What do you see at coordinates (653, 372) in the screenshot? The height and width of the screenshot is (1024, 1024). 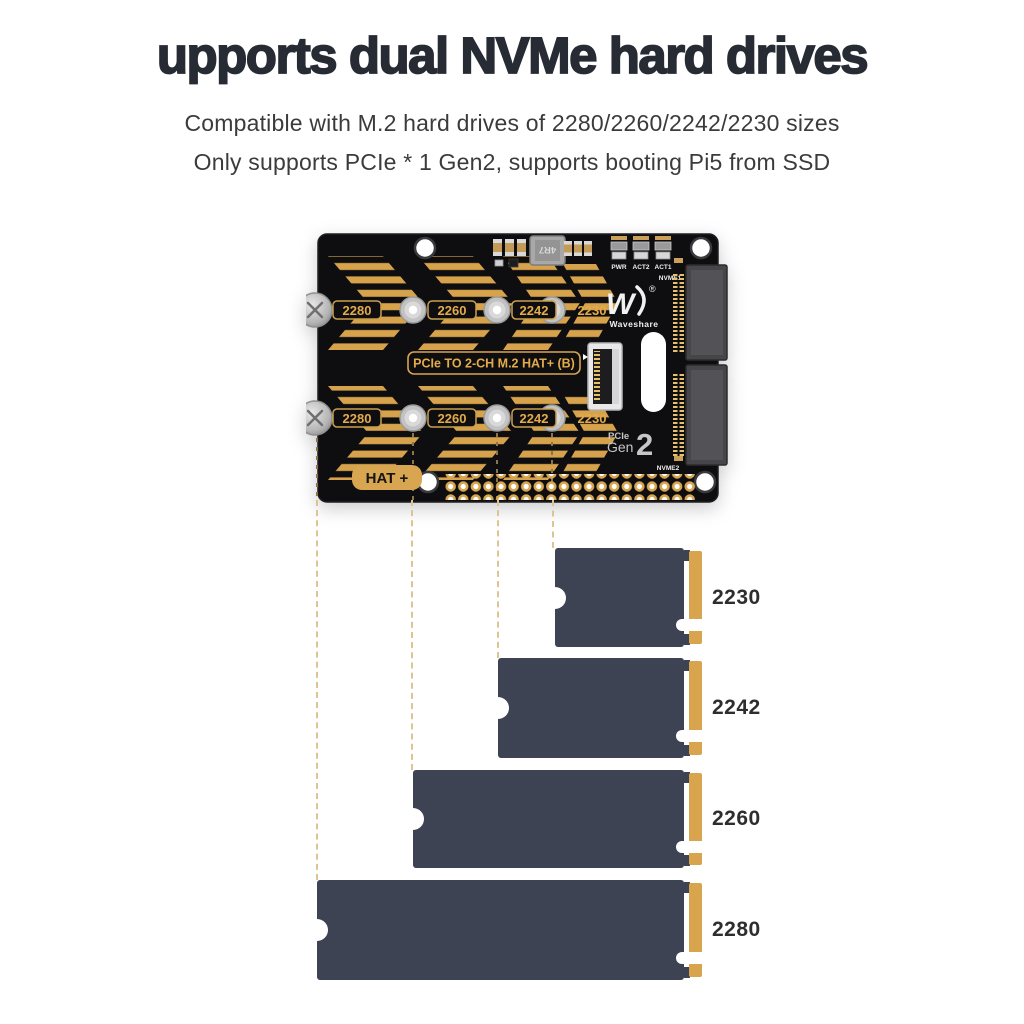 I see `oval-cutout-slot` at bounding box center [653, 372].